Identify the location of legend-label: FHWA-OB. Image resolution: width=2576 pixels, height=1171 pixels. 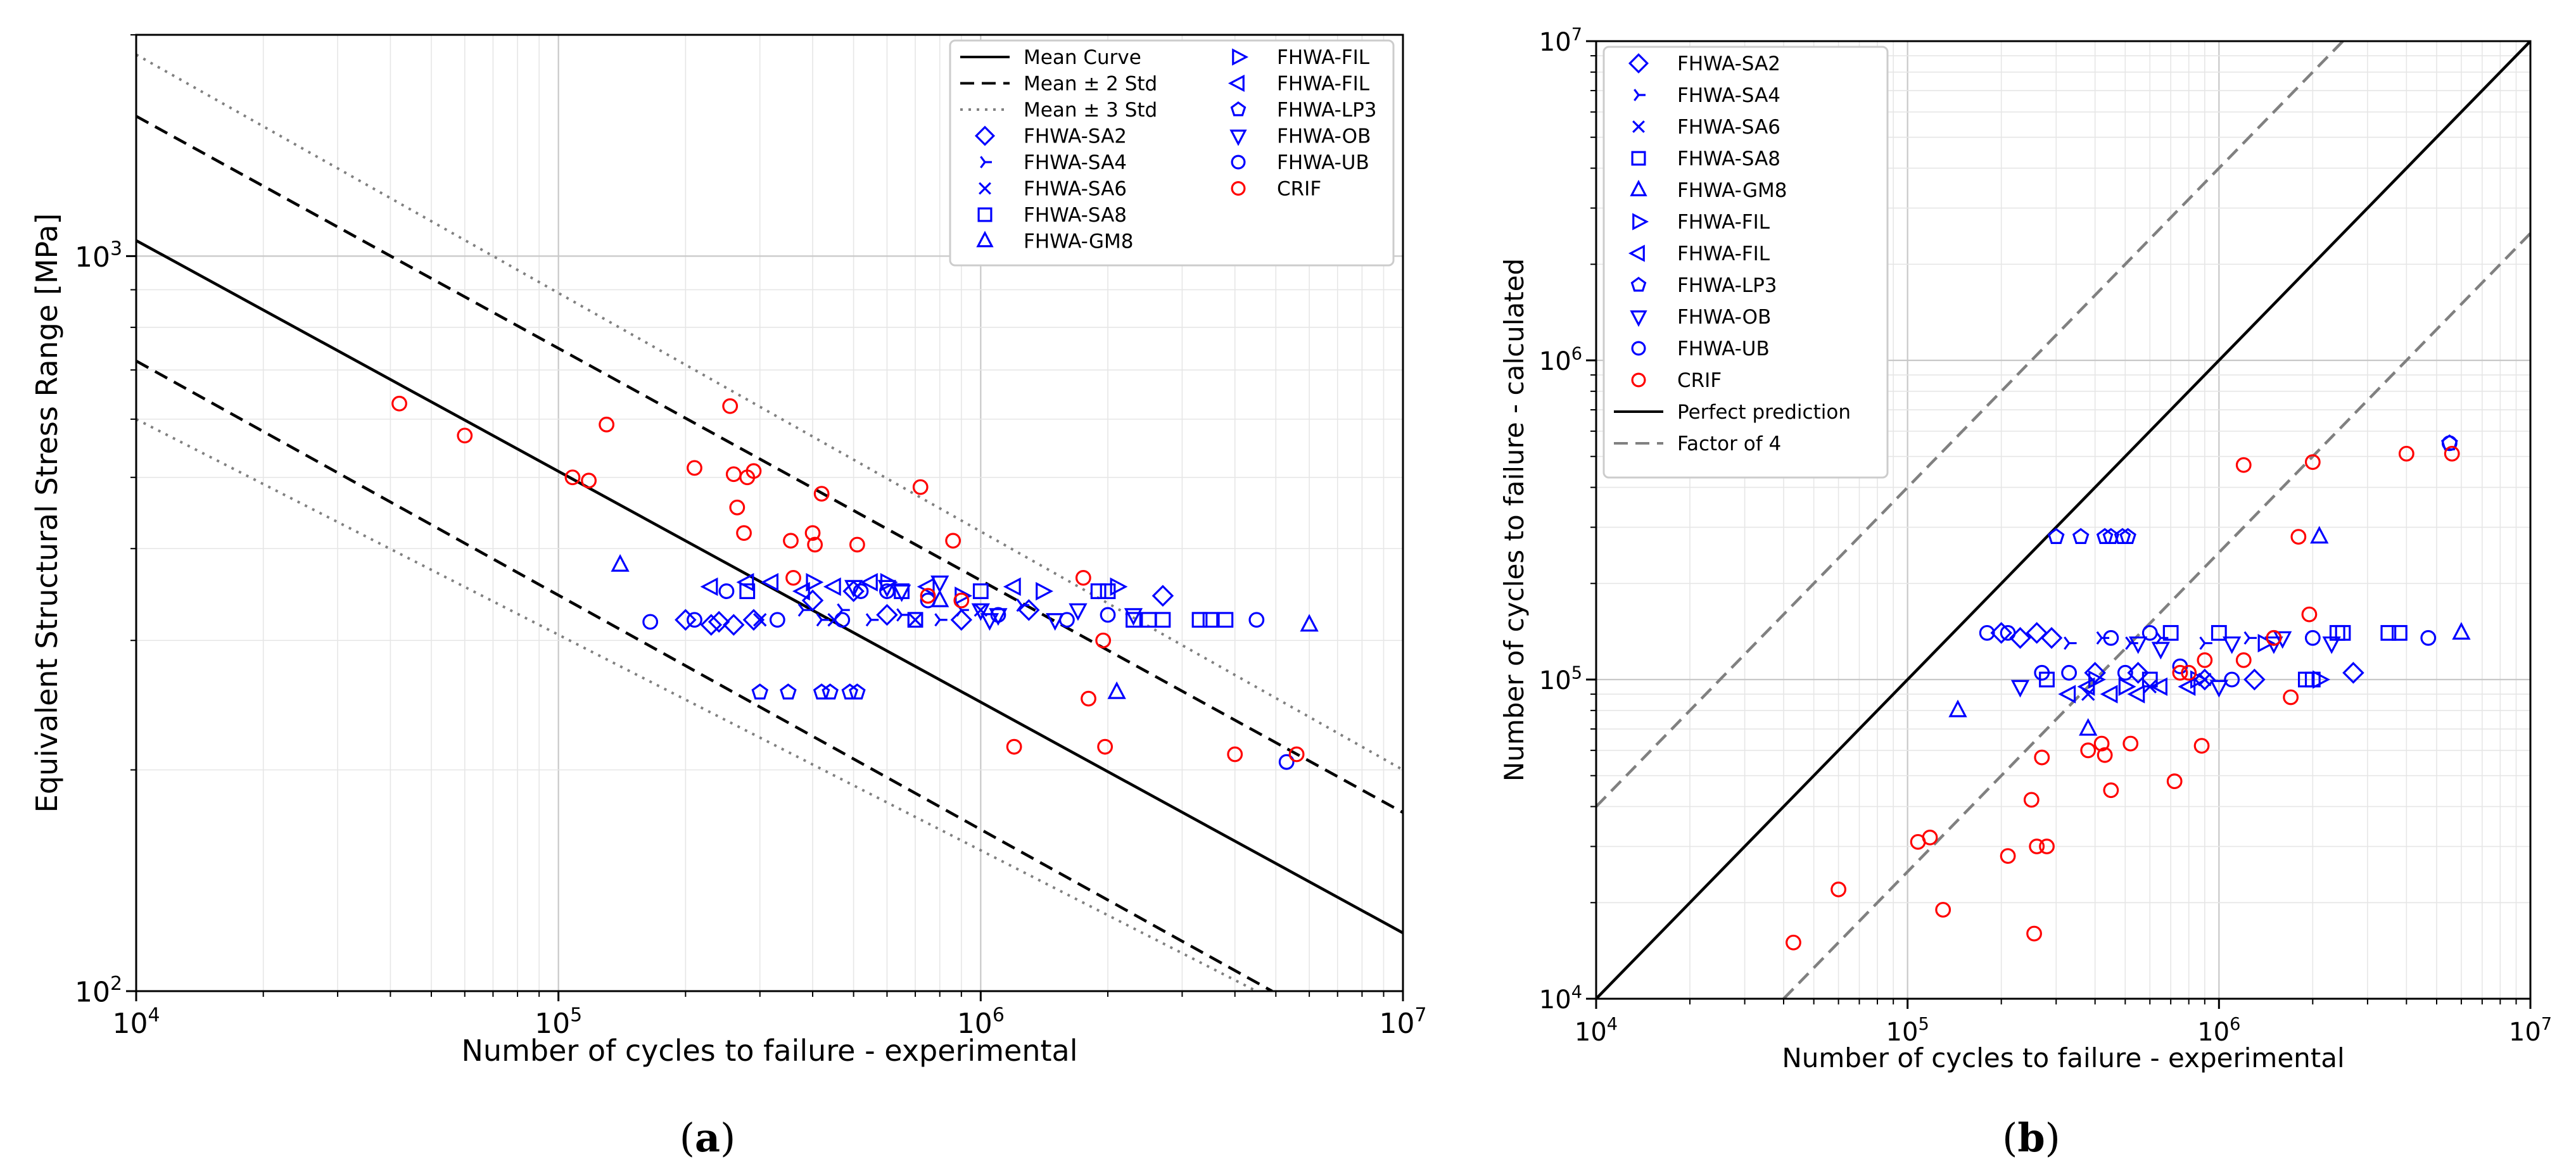
(1324, 136).